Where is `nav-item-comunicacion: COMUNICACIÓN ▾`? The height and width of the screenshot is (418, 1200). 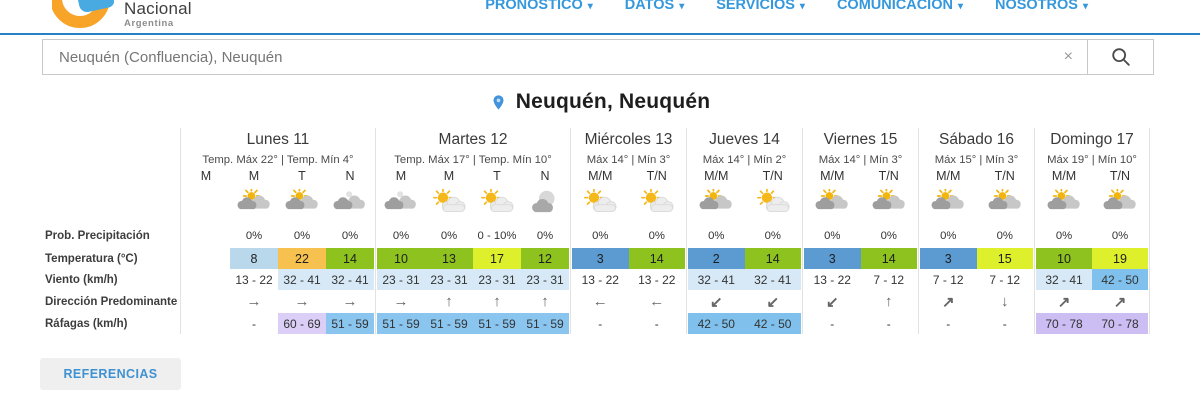 nav-item-comunicacion: COMUNICACIÓN ▾ is located at coordinates (900, 6).